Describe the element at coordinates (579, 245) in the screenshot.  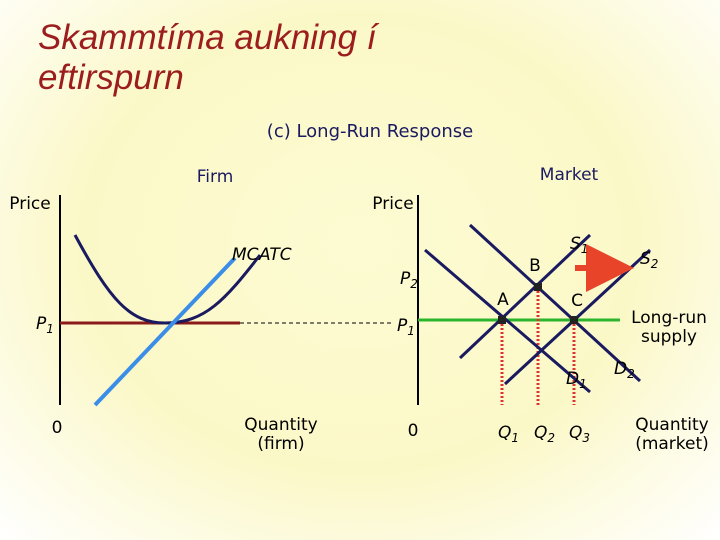
I see `s1-label: S1` at that location.